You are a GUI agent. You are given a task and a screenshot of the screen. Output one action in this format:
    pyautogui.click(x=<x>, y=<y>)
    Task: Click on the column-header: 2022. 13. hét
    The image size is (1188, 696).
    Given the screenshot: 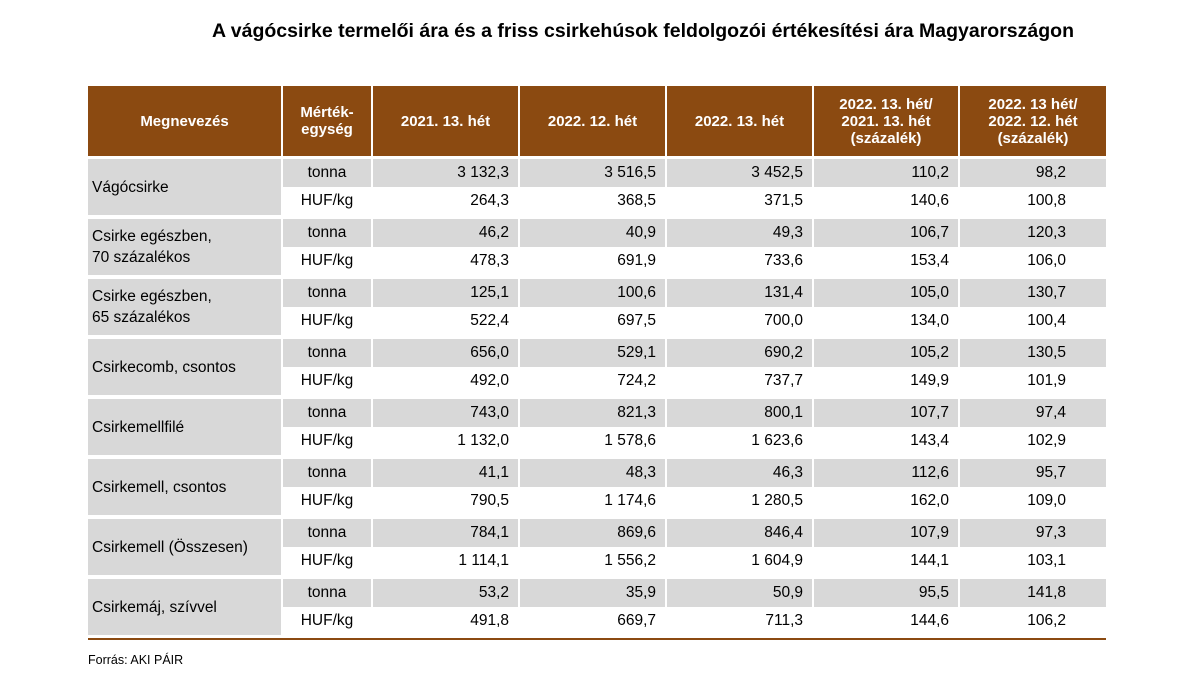 What is the action you would take?
    pyautogui.click(x=740, y=121)
    